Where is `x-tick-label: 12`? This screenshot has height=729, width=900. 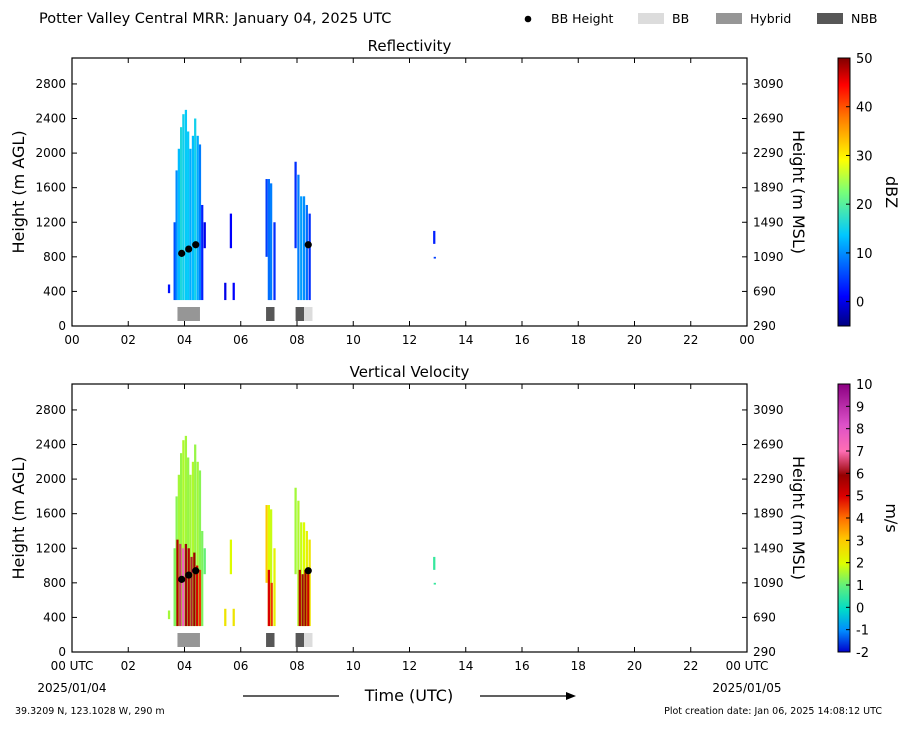 x-tick-label: 12 is located at coordinates (409, 340).